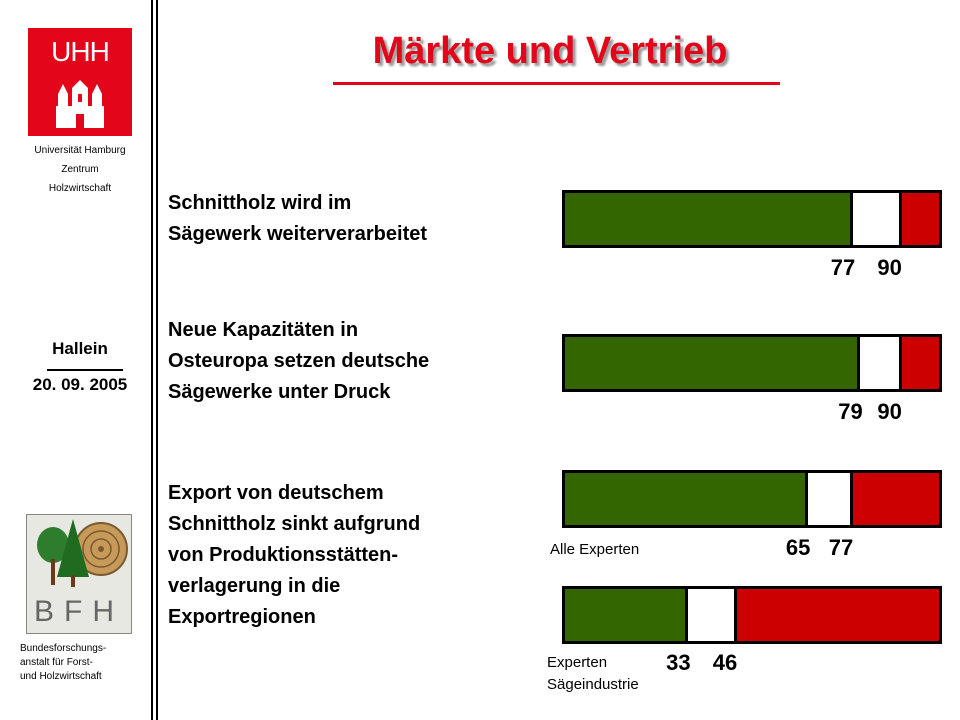 Image resolution: width=960 pixels, height=720 pixels. Describe the element at coordinates (80, 104) in the screenshot. I see `castle-icon` at that location.